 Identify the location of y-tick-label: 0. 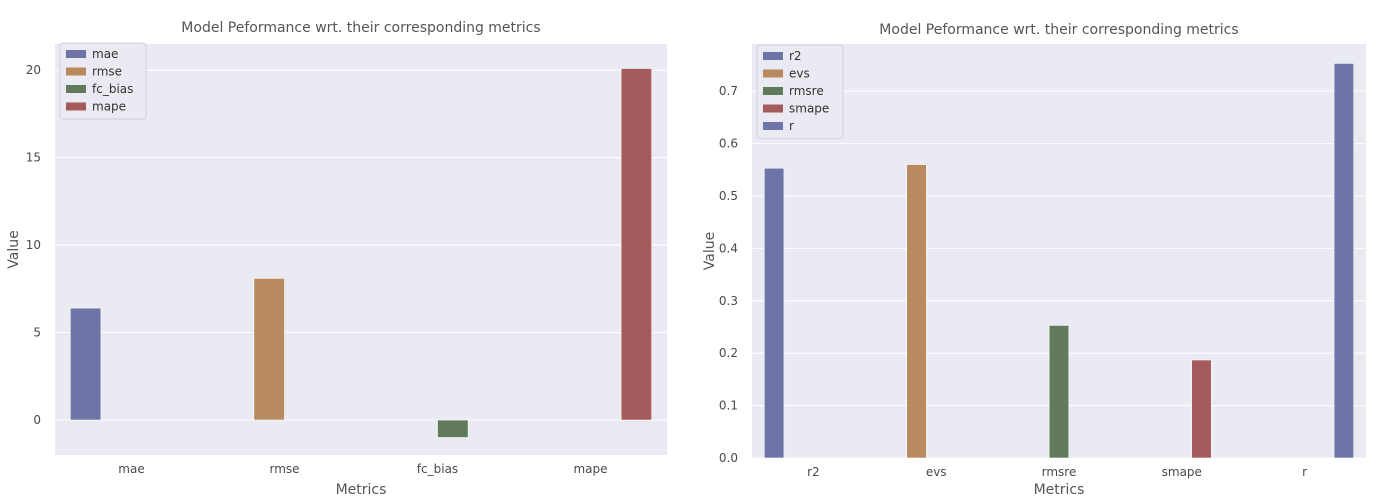
(37, 420).